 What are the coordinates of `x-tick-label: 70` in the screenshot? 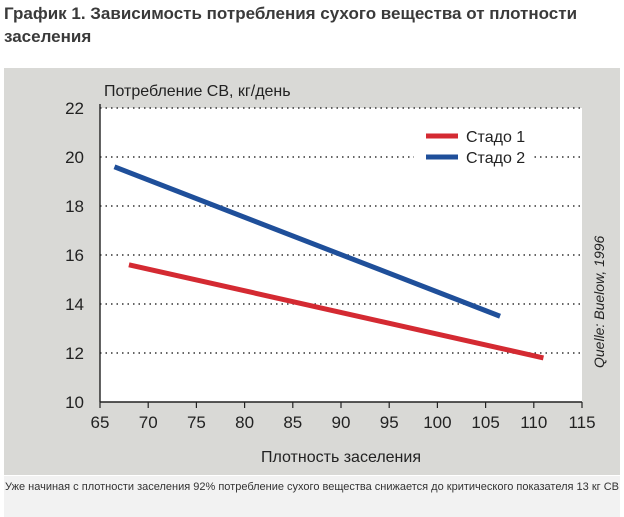 It's located at (148, 422).